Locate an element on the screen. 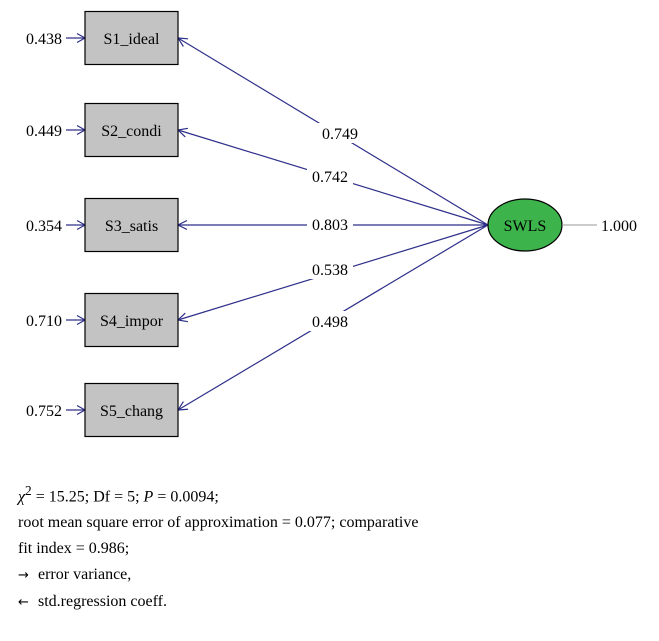  legend-regression-coef: ← std.regression coeff. is located at coordinates (218, 602).